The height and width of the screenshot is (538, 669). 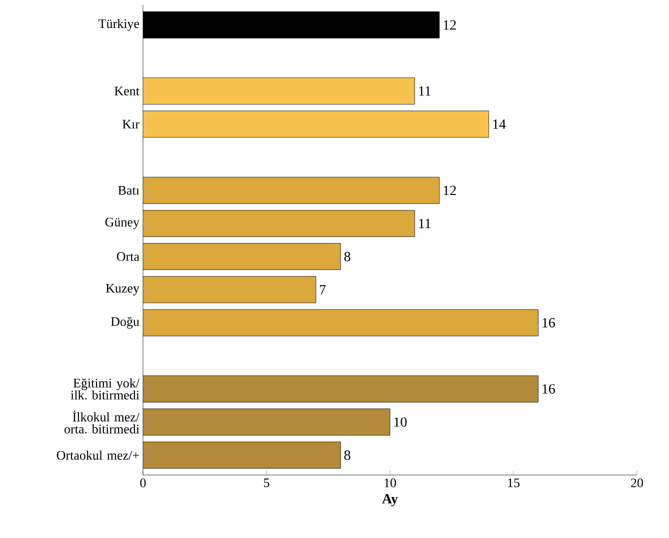 What do you see at coordinates (390, 483) in the screenshot?
I see `x-tick-label: 10` at bounding box center [390, 483].